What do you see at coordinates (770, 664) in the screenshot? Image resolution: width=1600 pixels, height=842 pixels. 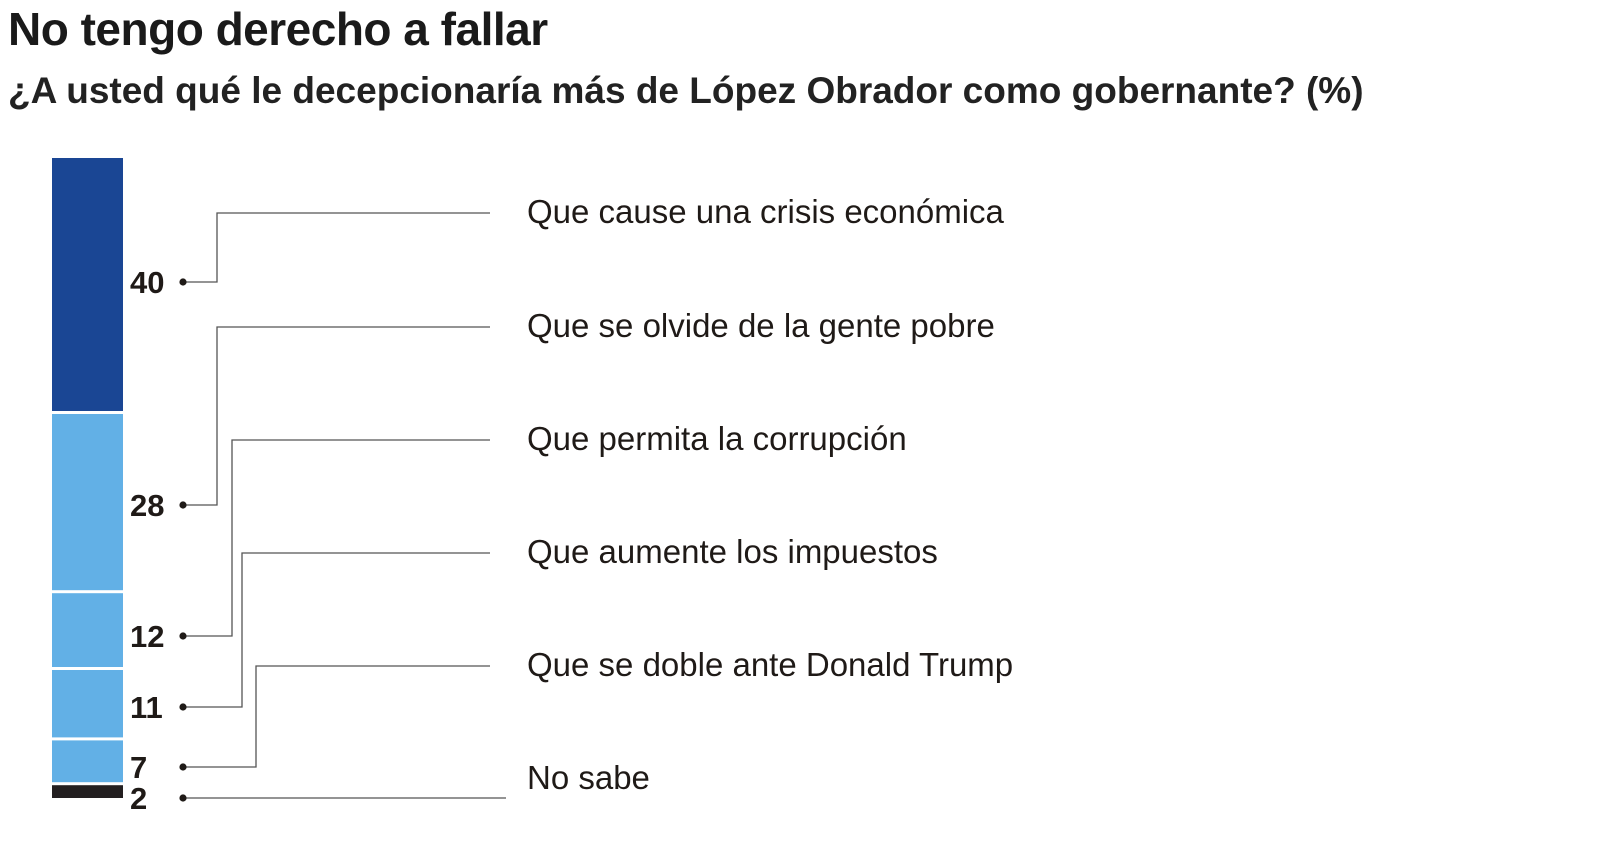 I see `category-label: Que se doble ante Donald Trump` at bounding box center [770, 664].